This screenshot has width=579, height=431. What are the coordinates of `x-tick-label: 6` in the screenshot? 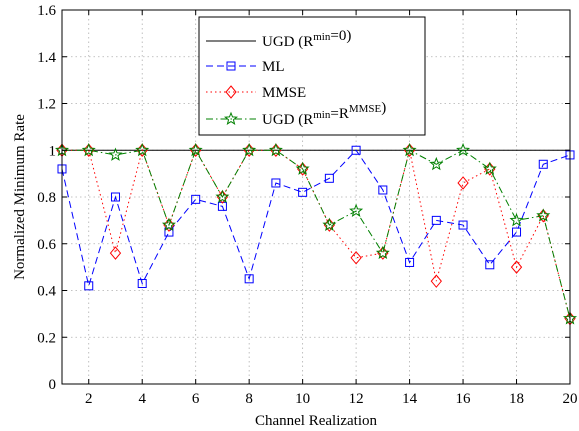 It's located at (196, 399).